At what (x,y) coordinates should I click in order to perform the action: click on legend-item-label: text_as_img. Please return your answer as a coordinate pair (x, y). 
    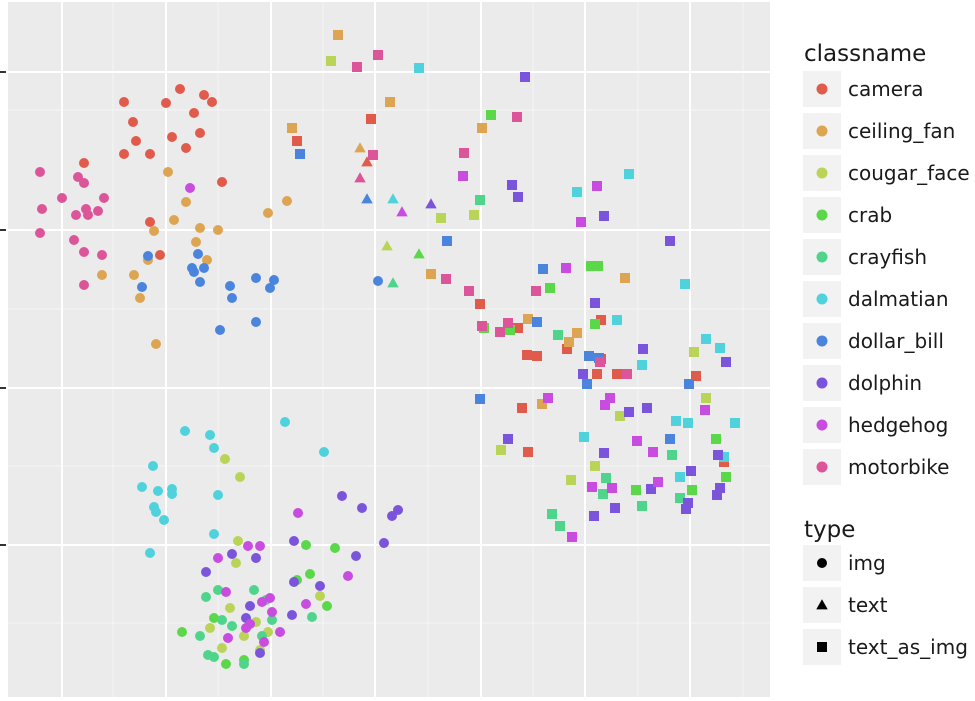
    Looking at the image, I should click on (908, 647).